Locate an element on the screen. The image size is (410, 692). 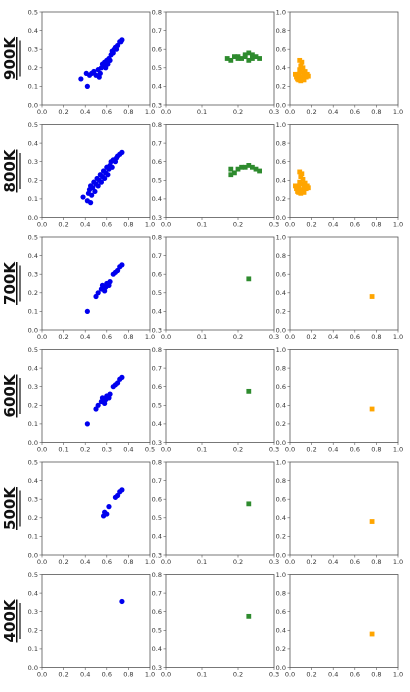
row-label: 900K is located at coordinates (10, 58).